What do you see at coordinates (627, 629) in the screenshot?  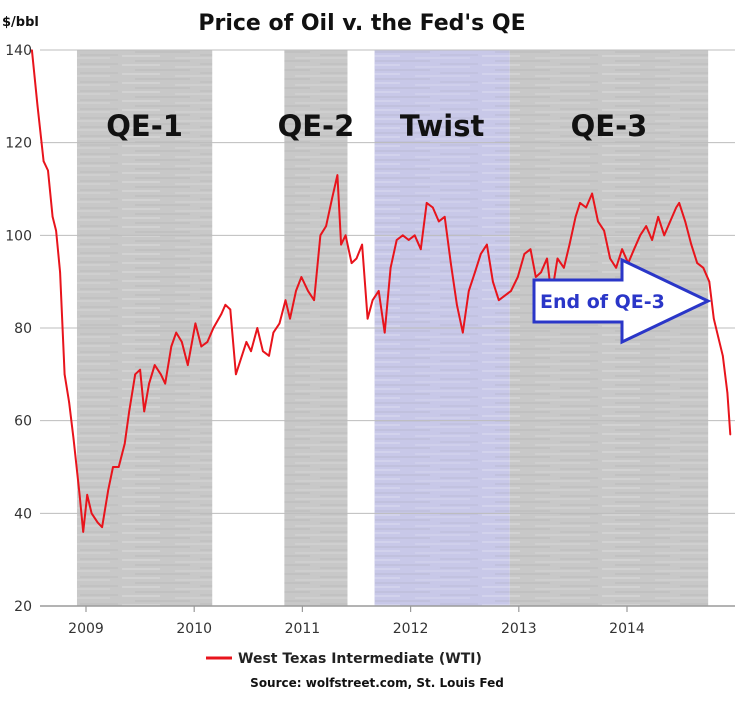 I see `x-tick-2014: 2014` at bounding box center [627, 629].